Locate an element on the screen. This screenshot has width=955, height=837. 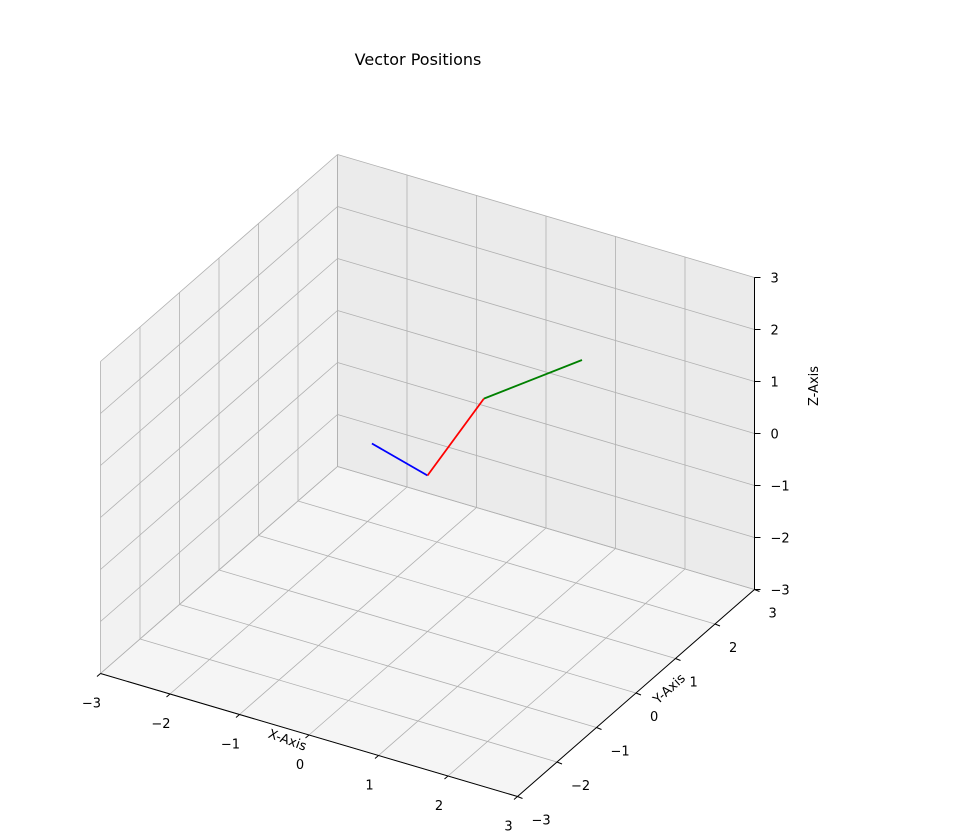
z-tick-label: −1 is located at coordinates (780, 487).